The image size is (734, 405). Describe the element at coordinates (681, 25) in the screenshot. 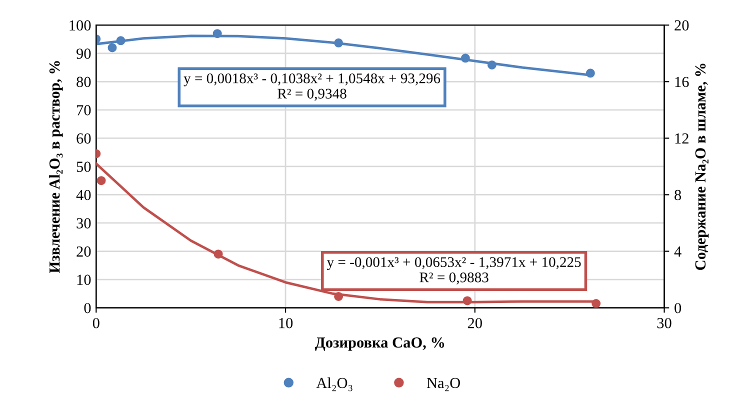

I see `y2-tick-label: 20` at that location.